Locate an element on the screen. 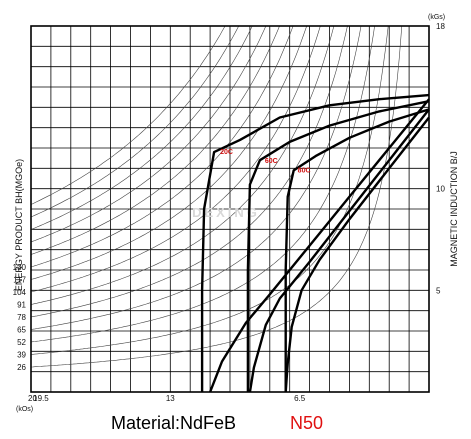  material-label: Material:NdFeB is located at coordinates (173, 423).